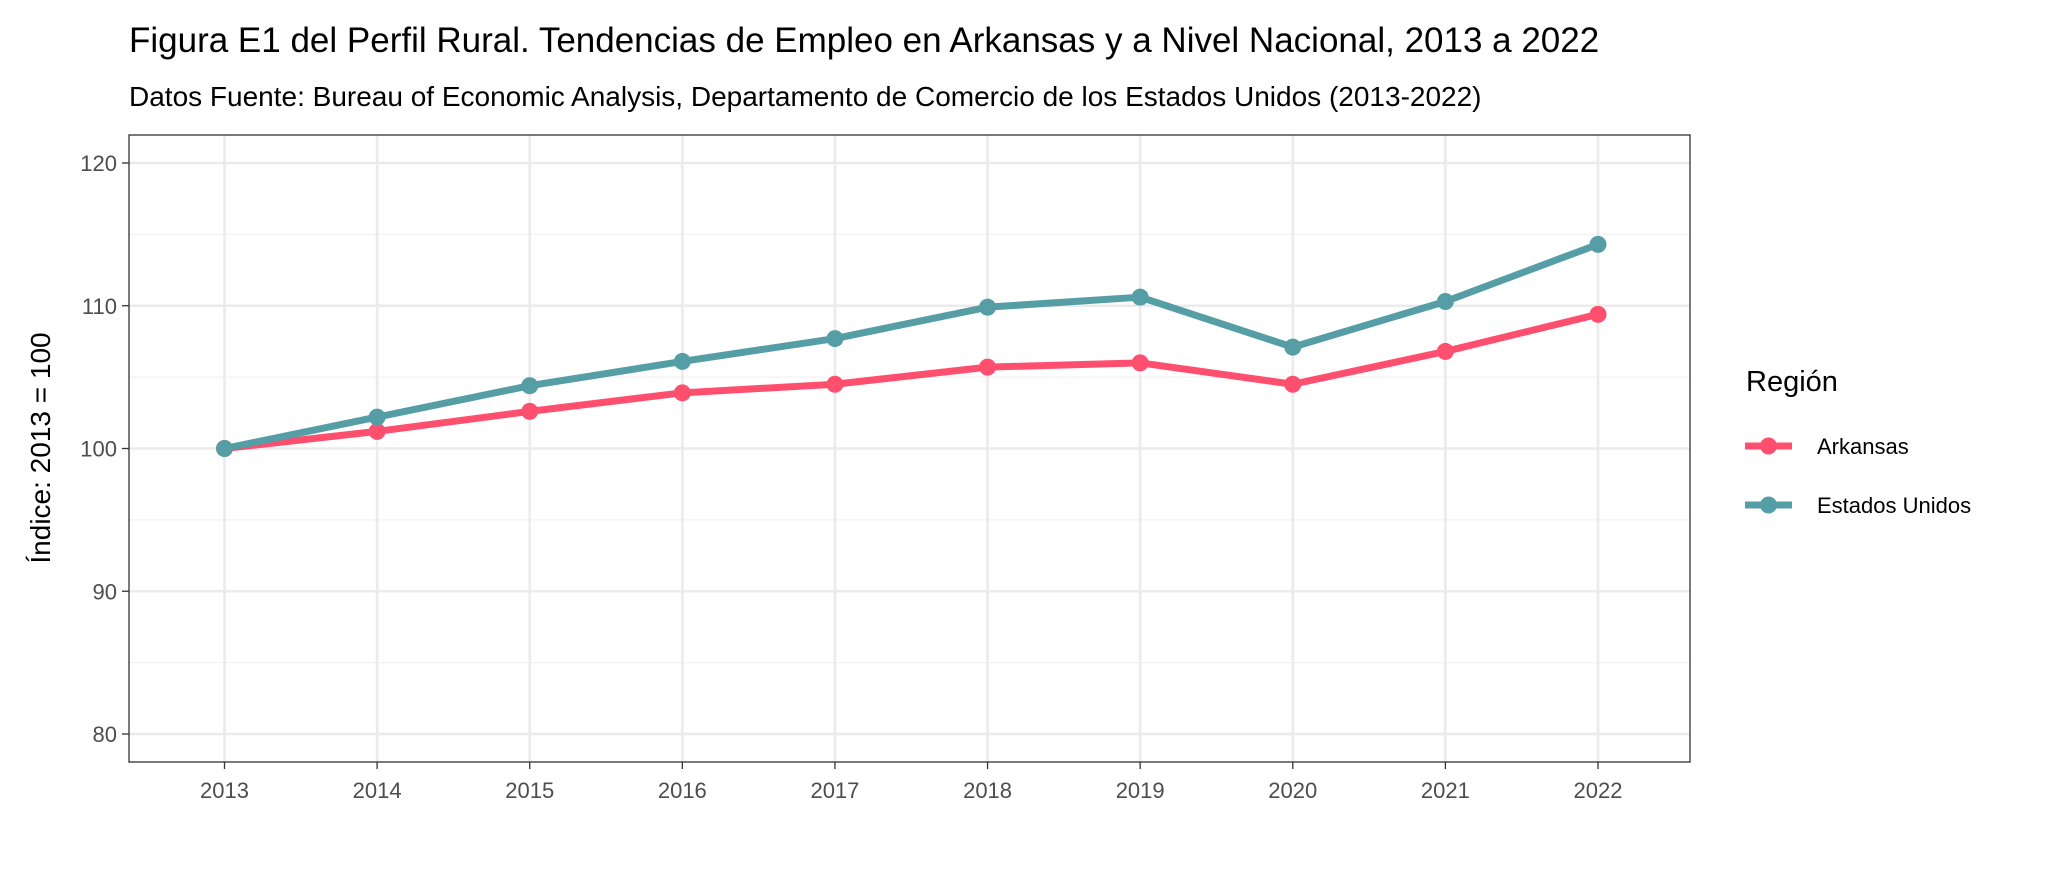 The image size is (2048, 869). Describe the element at coordinates (40, 447) in the screenshot. I see `y-axis-label: Índice: 2013 = 100` at that location.